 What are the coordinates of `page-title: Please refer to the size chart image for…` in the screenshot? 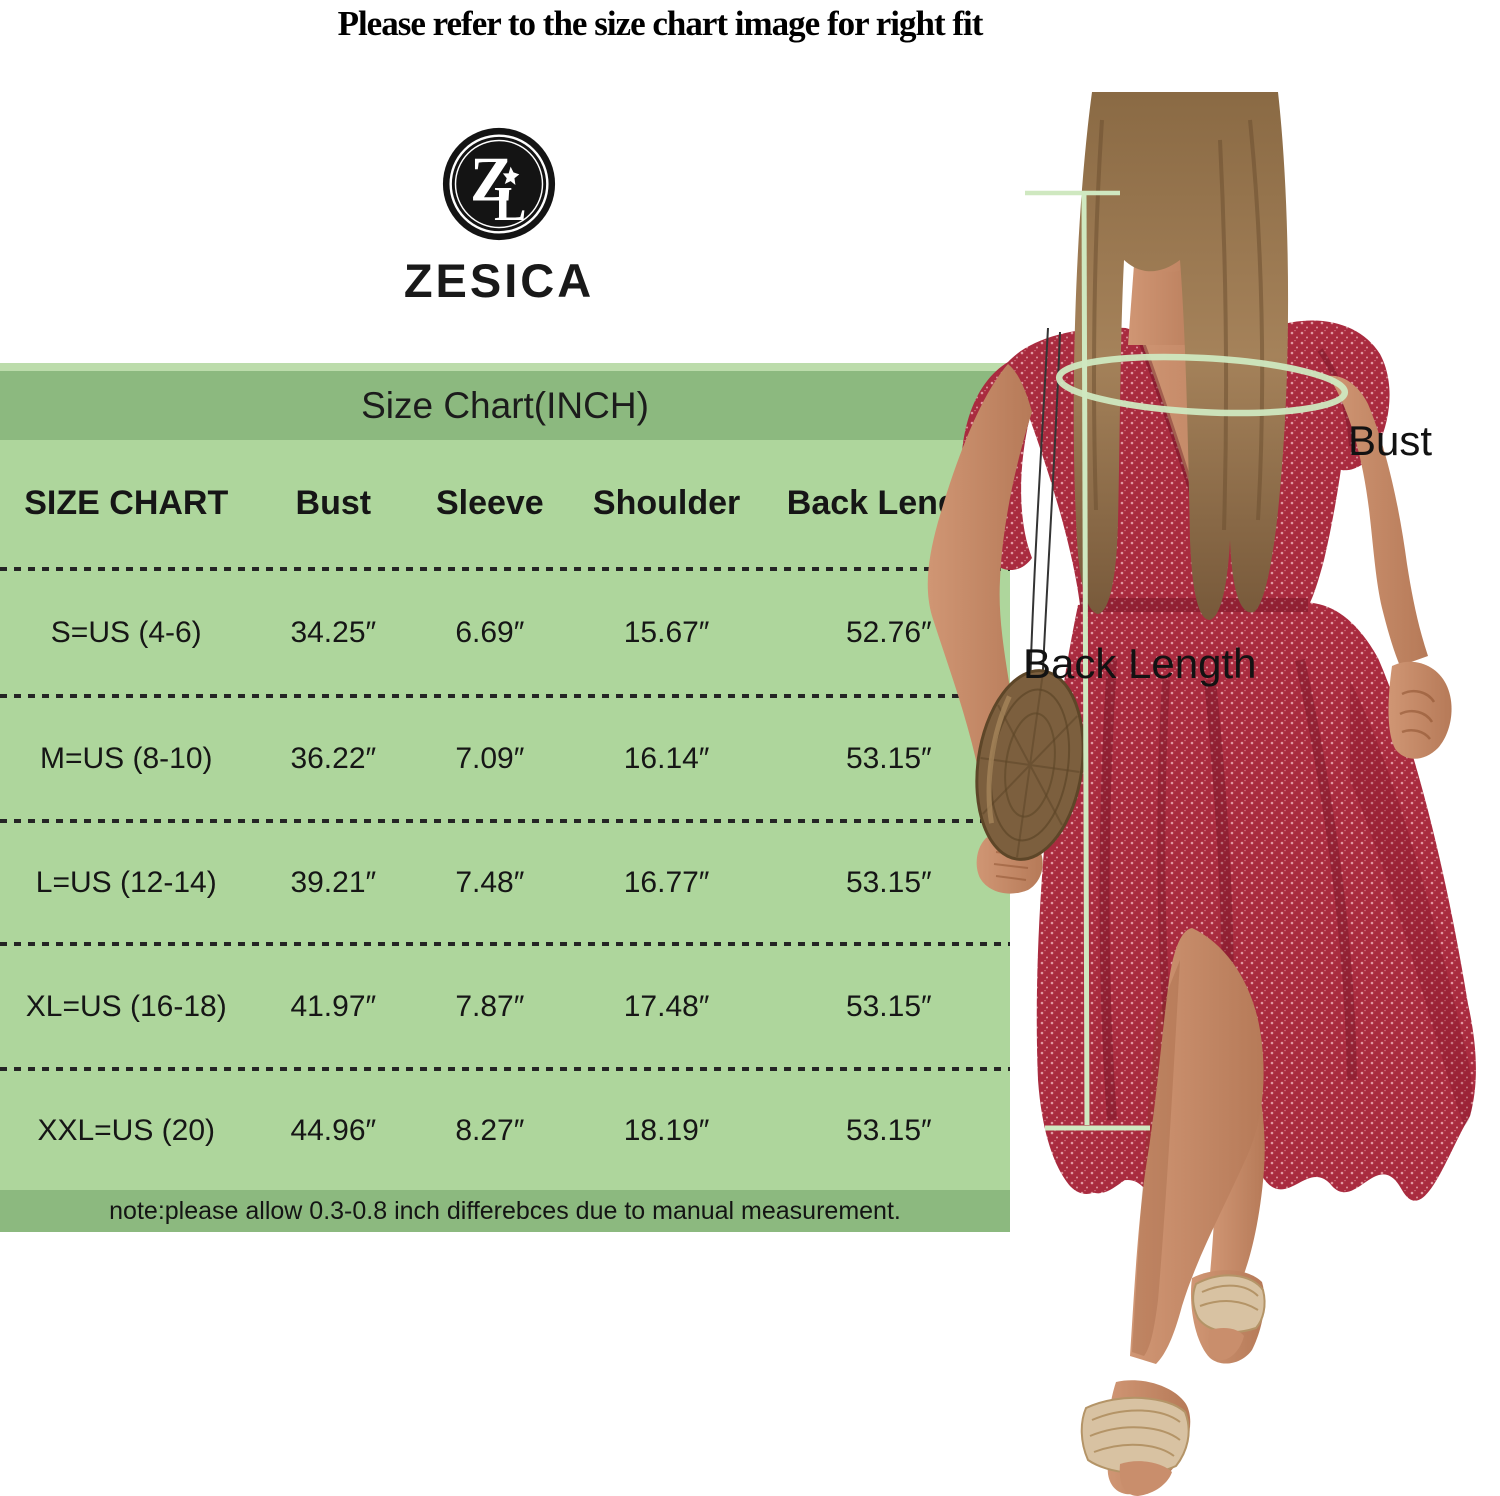 It's located at (660, 23).